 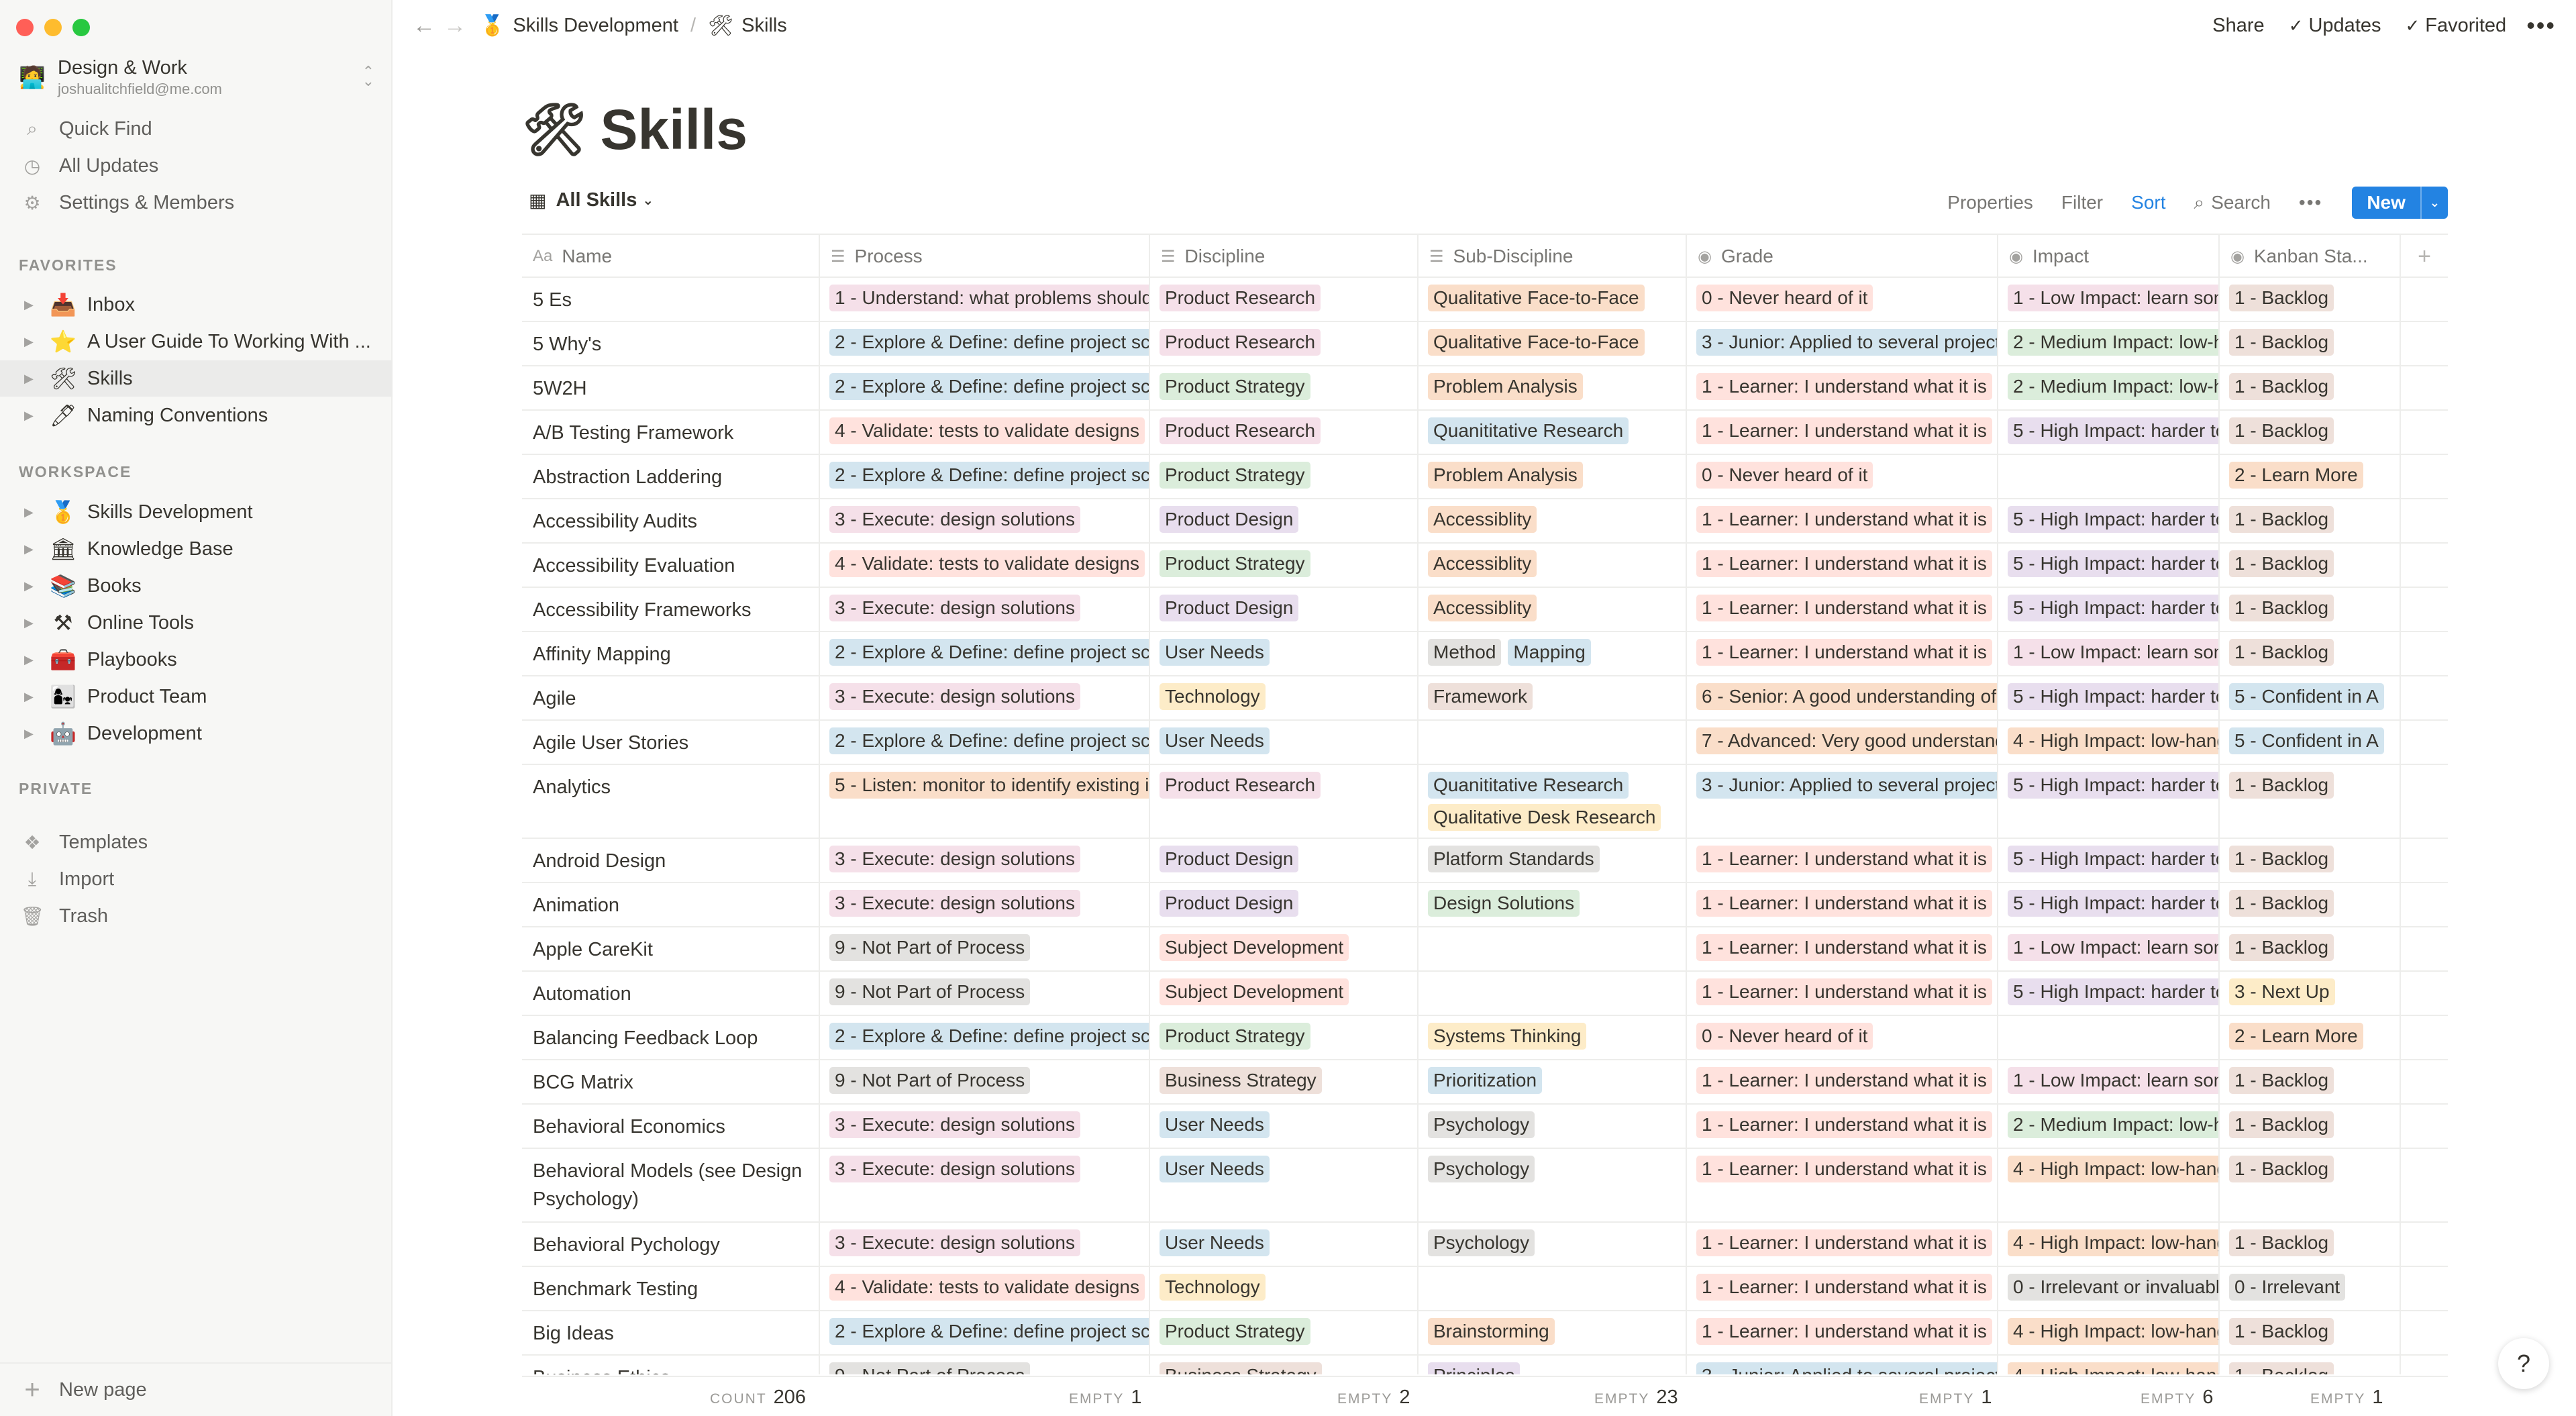 I want to click on add-column-button: +, so click(x=2424, y=256).